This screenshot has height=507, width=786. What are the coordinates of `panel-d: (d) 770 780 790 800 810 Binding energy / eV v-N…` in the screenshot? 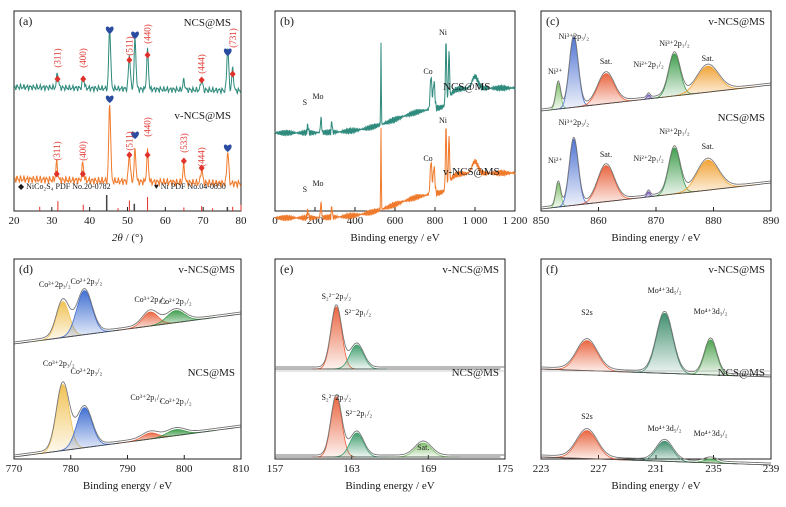 It's located at (128, 375).